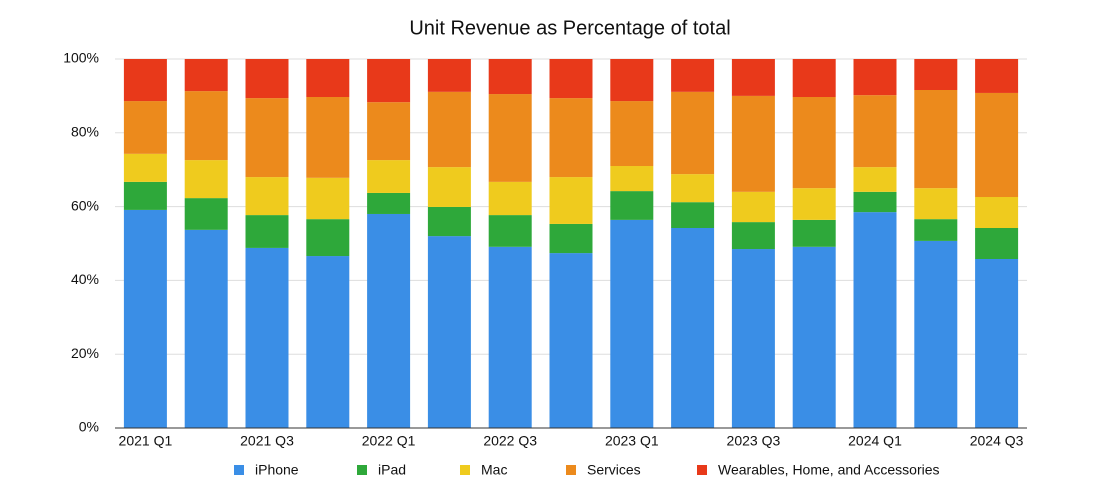  I want to click on x-tick-label: 2023 Q1, so click(632, 441).